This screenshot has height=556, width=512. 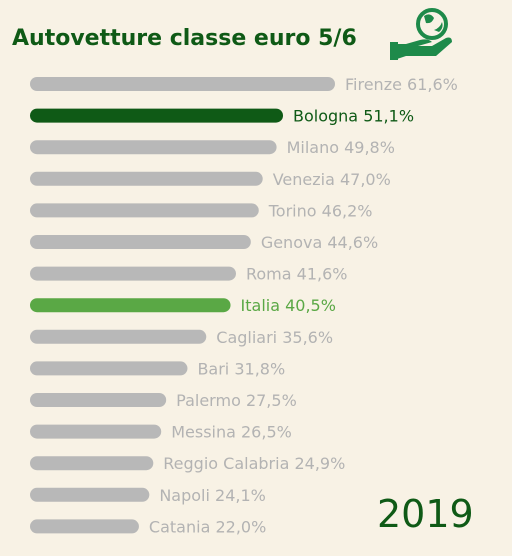 I want to click on data-label-napoli: Napoli 24,1%, so click(x=212, y=495).